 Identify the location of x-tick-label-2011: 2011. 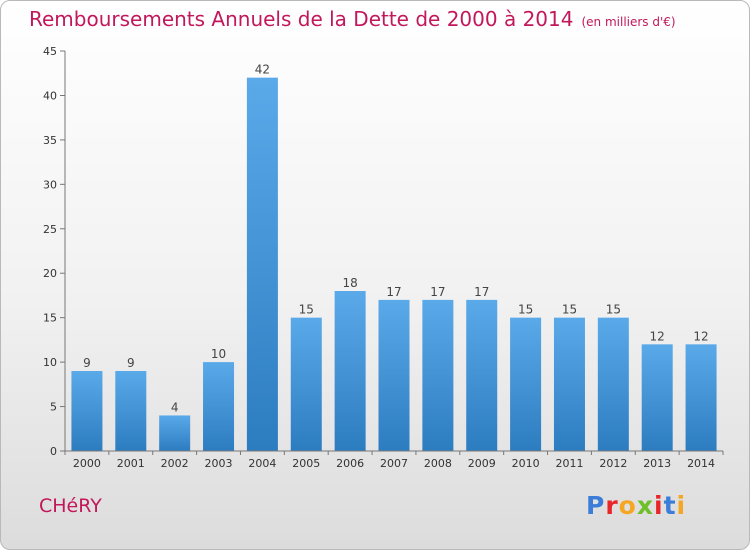
(569, 463).